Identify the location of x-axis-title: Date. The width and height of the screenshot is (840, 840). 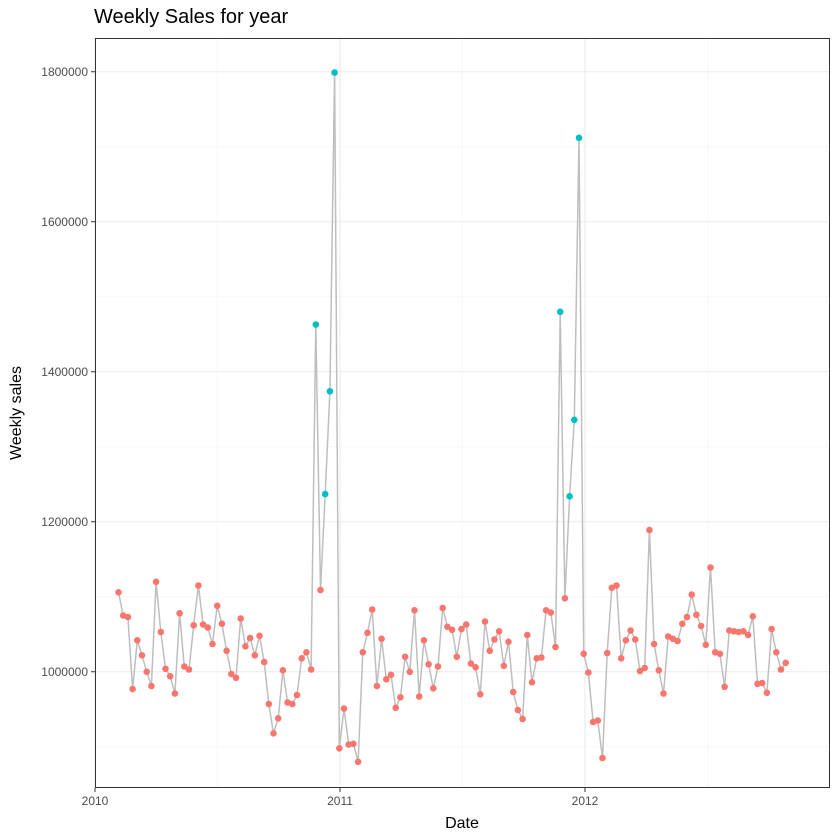
(462, 823).